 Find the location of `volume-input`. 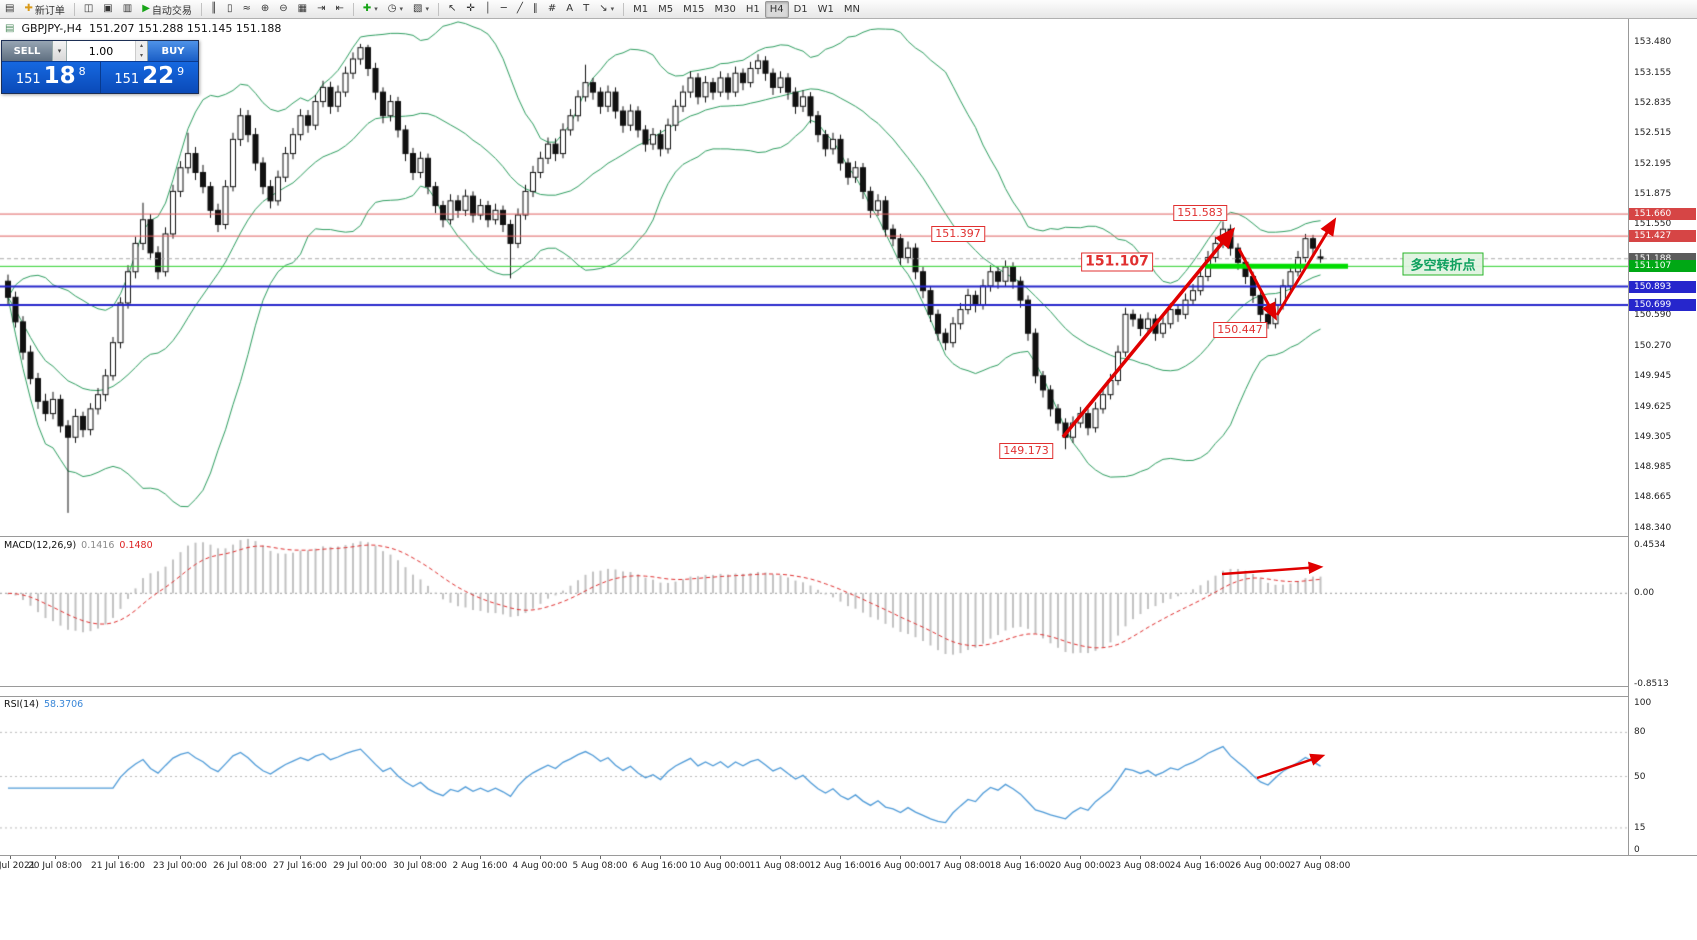

volume-input is located at coordinates (101, 51).